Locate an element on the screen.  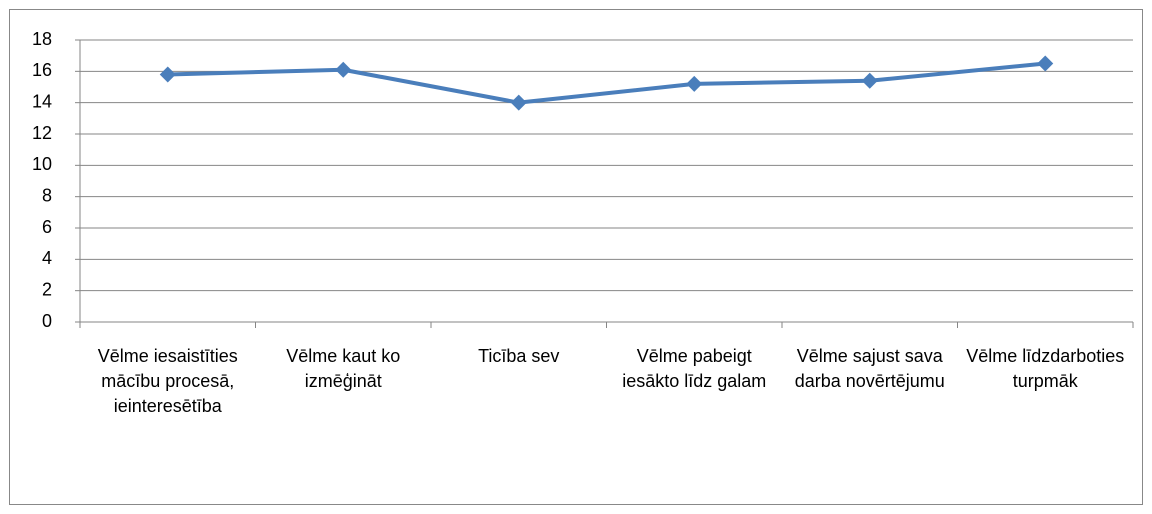
x-tick-label: Vēlme kaut ko izmēģināt is located at coordinates (343, 368).